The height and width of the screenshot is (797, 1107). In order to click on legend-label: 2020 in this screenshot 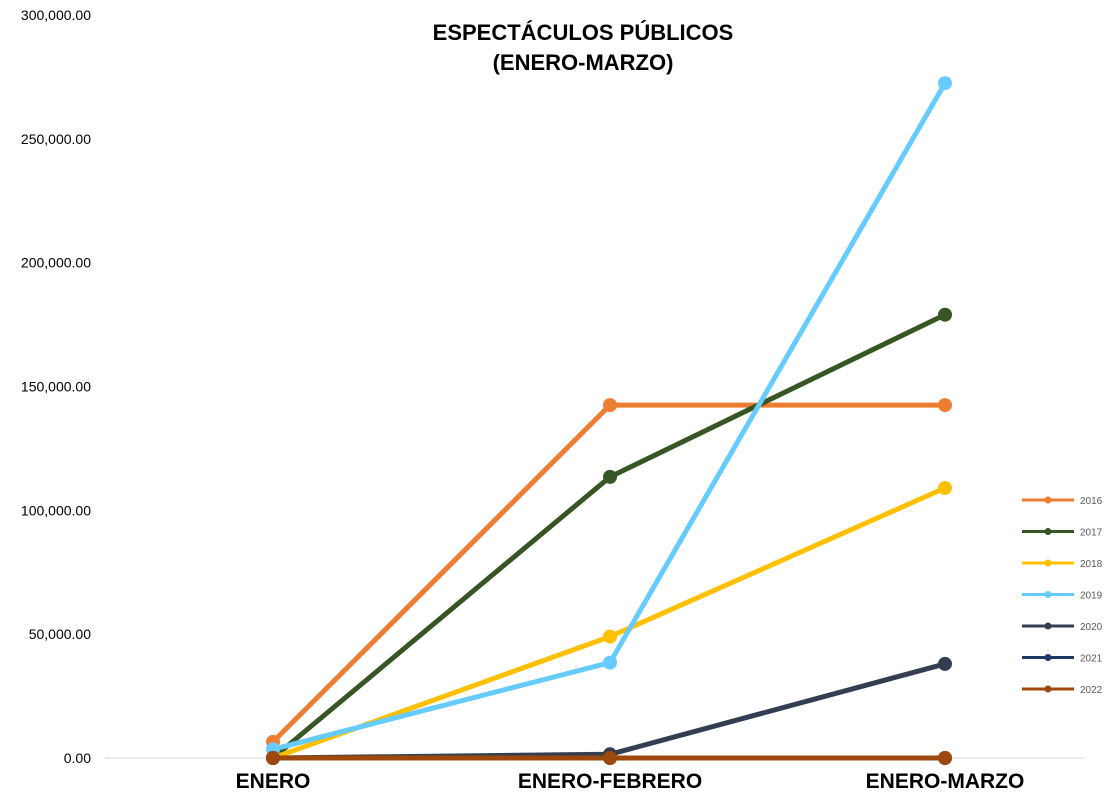, I will do `click(1091, 627)`.